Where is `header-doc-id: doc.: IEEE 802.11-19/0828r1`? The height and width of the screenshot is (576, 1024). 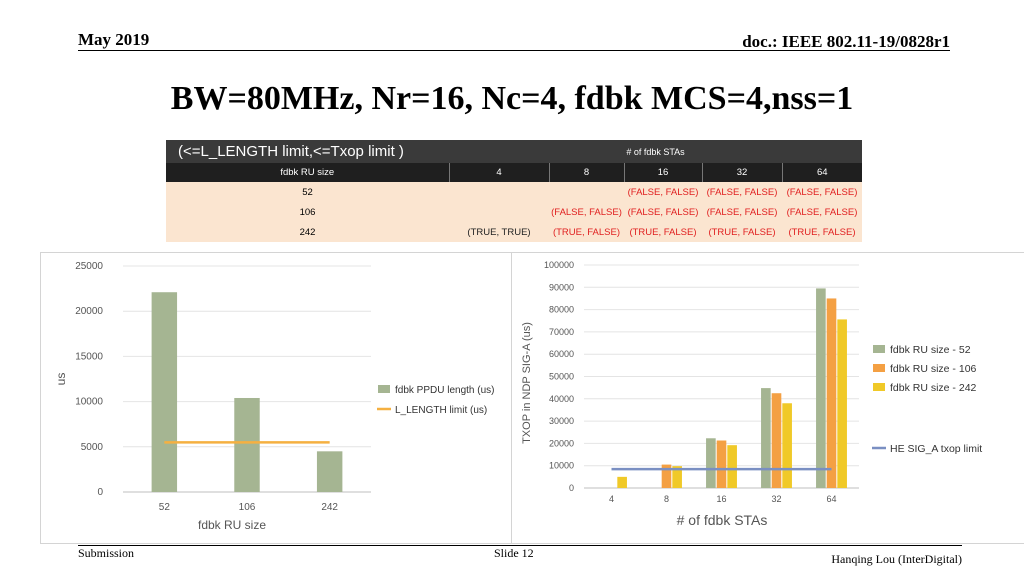 header-doc-id: doc.: IEEE 802.11-19/0828r1 is located at coordinates (846, 41).